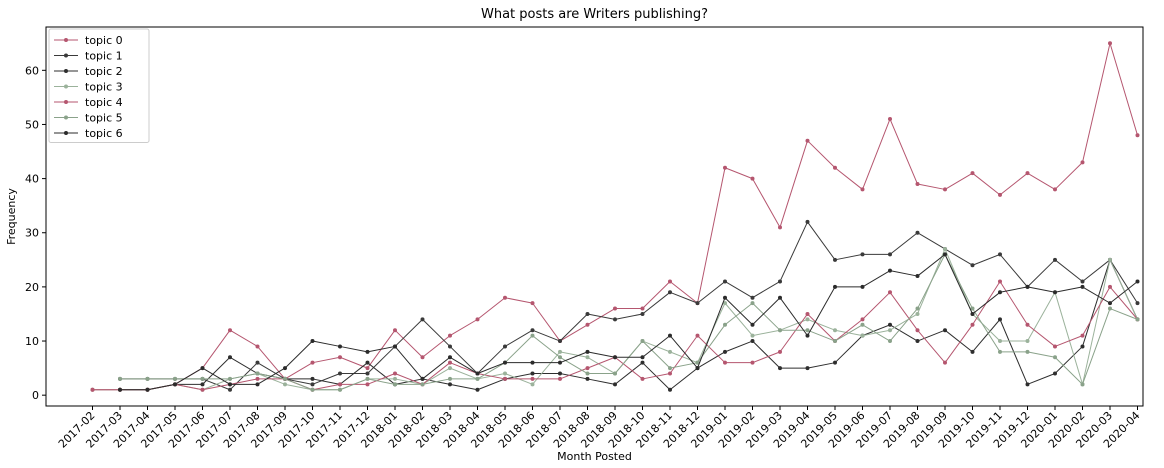 The height and width of the screenshot is (468, 1164). What do you see at coordinates (104, 40) in the screenshot?
I see `legend-label: topic 0` at bounding box center [104, 40].